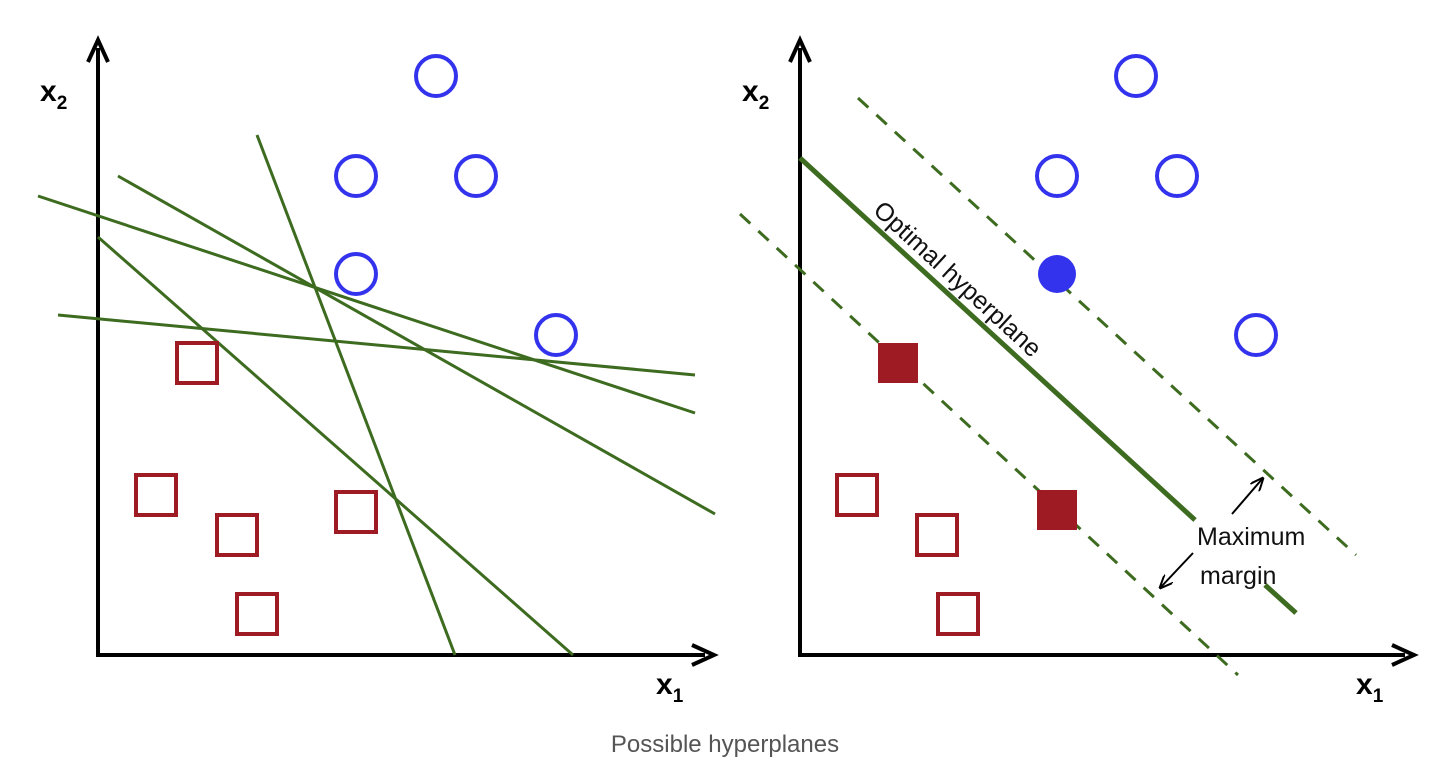 Image resolution: width=1450 pixels, height=782 pixels. What do you see at coordinates (256, 488) in the screenshot?
I see `left-squares` at bounding box center [256, 488].